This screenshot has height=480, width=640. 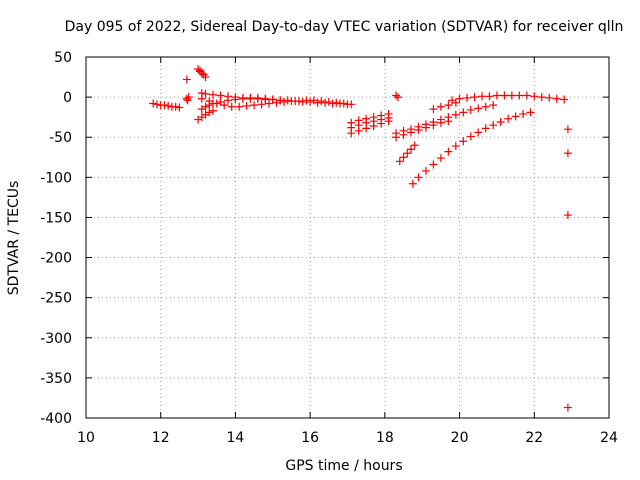 What do you see at coordinates (56, 178) in the screenshot?
I see `y-tick-label: -100` at bounding box center [56, 178].